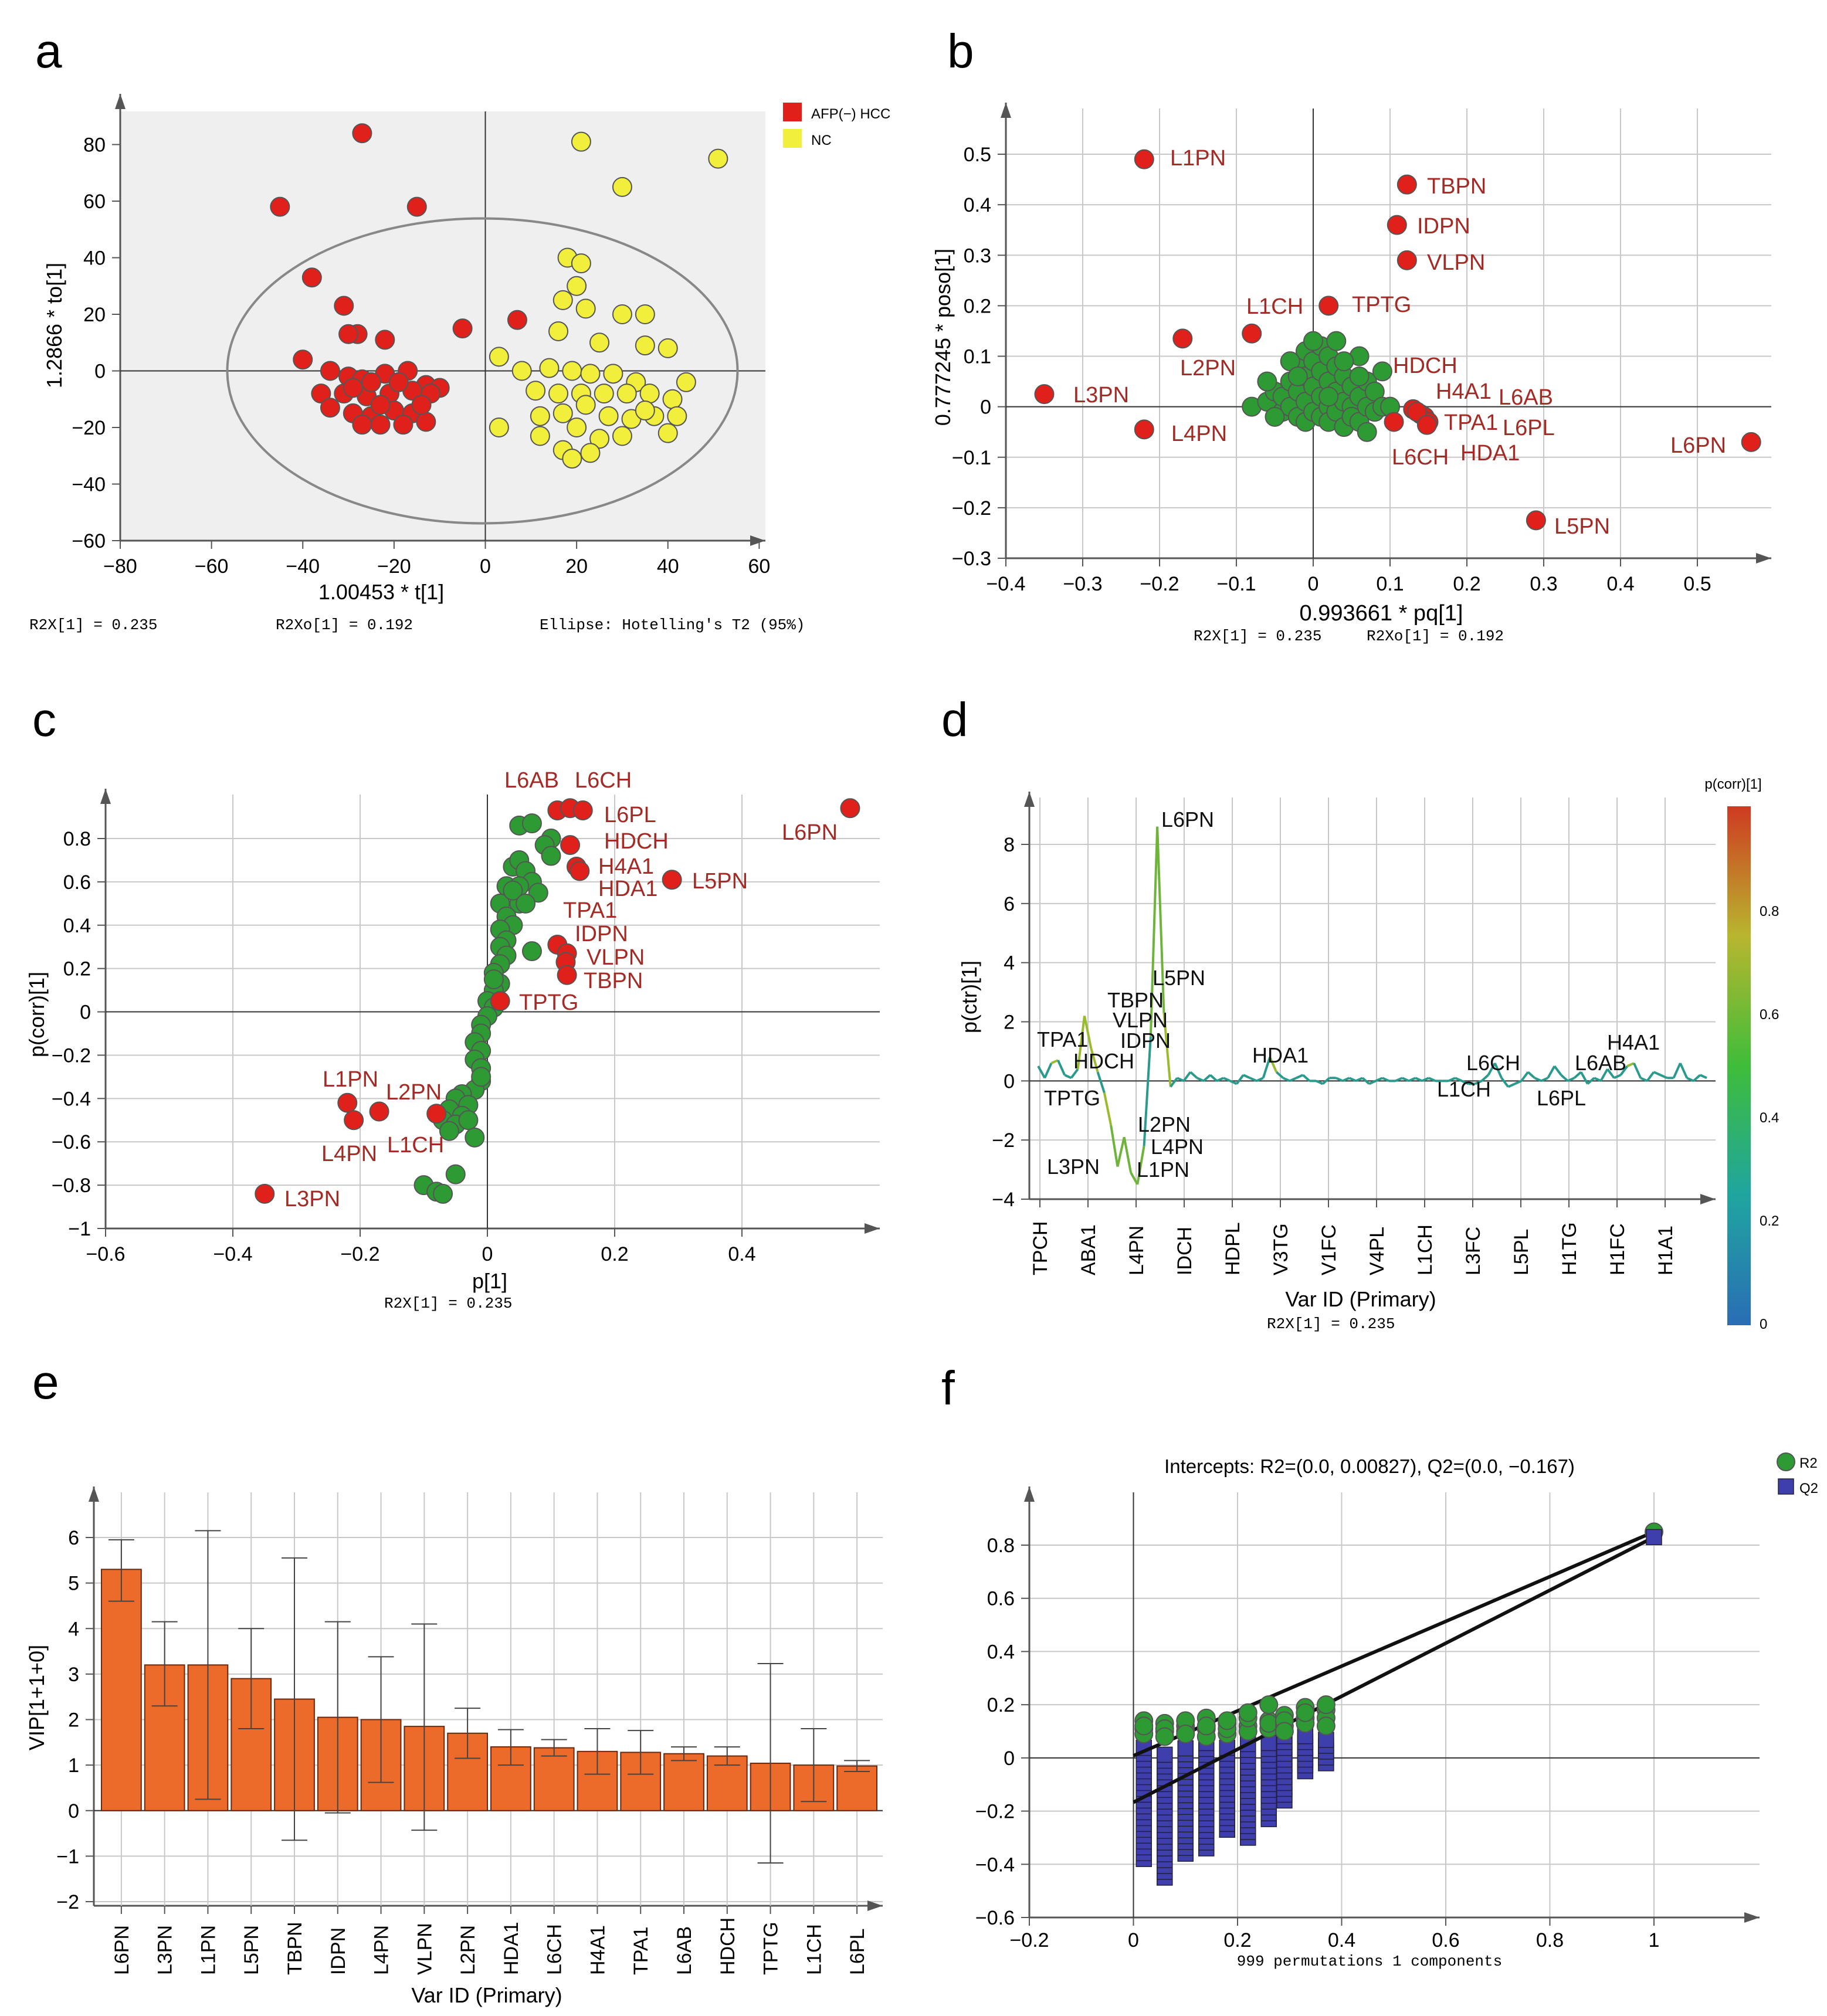  Describe the element at coordinates (598, 1950) in the screenshot. I see `x-tick-label: H4A1` at that location.